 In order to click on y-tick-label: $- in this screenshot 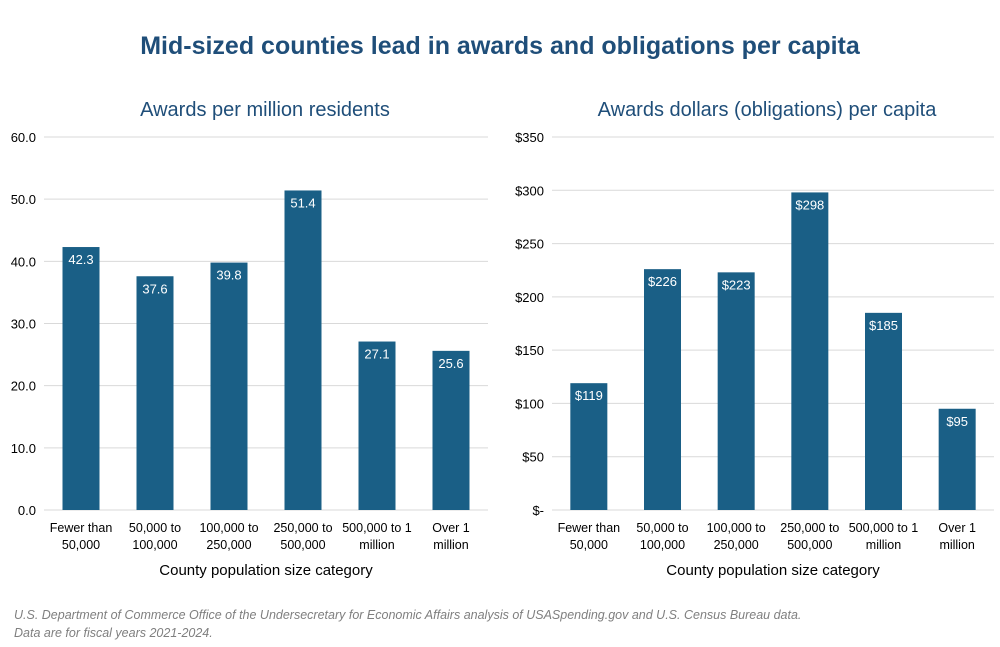, I will do `click(538, 510)`.